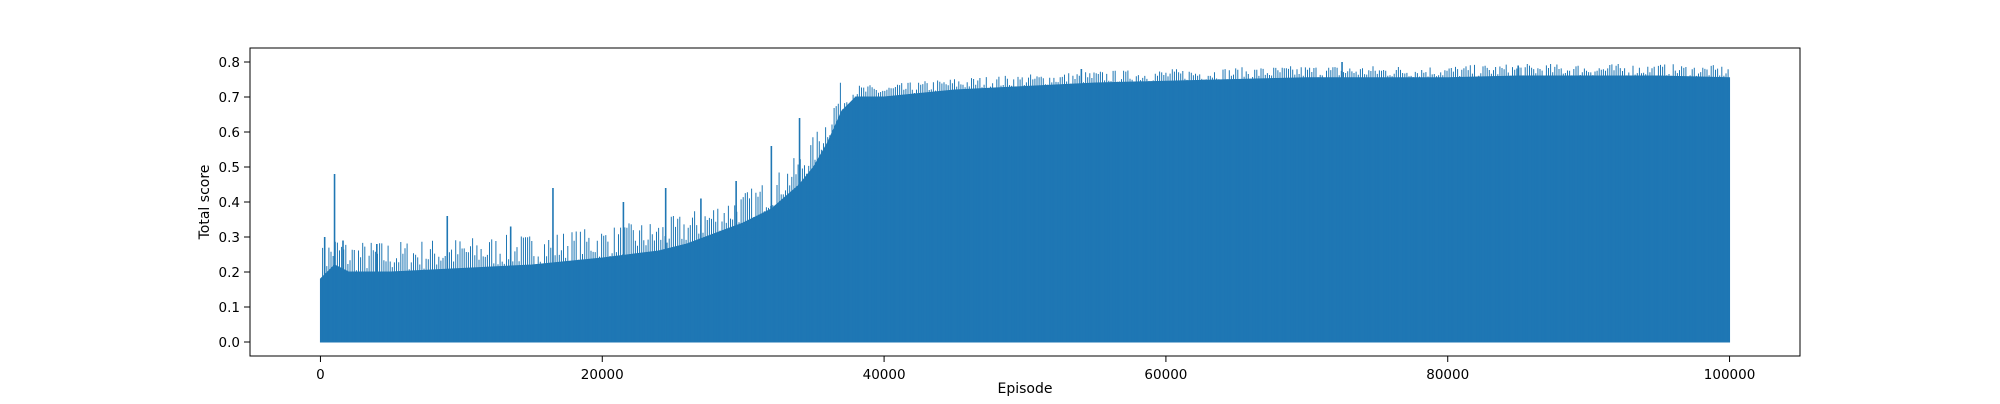 This screenshot has width=2000, height=404. I want to click on y-tick-label: 0.6, so click(229, 133).